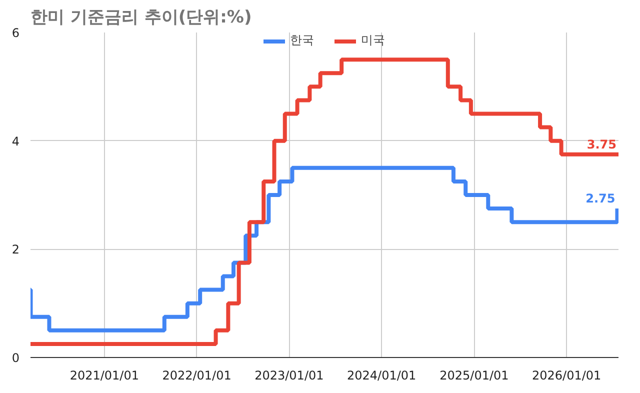 The image size is (640, 393). Describe the element at coordinates (302, 40) in the screenshot. I see `legend-label: 한국` at that location.